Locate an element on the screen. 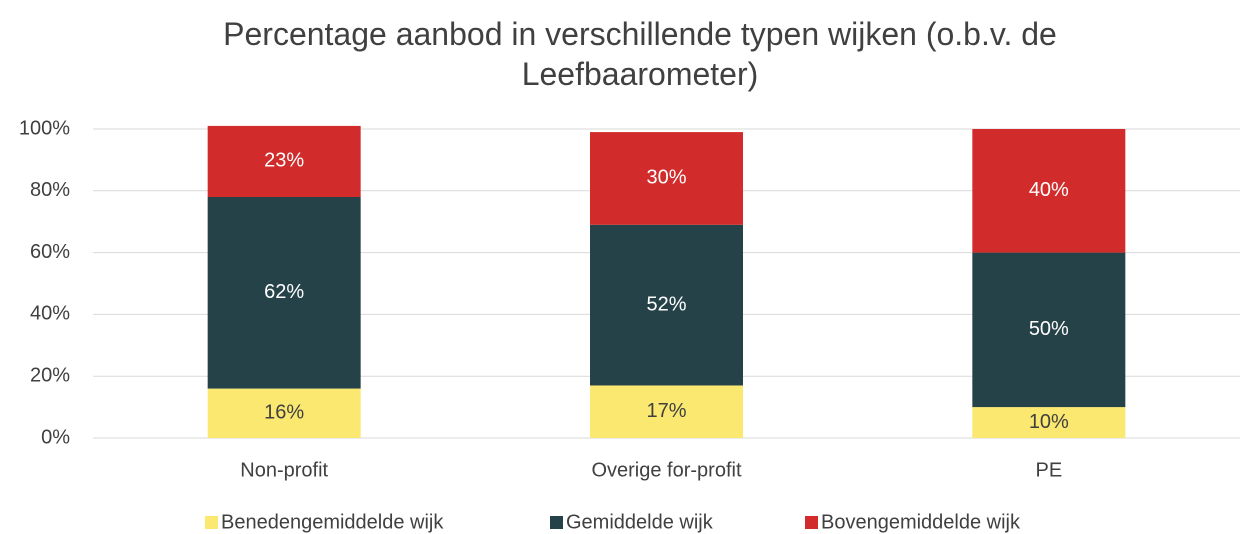  data-label: 16% is located at coordinates (284, 413).